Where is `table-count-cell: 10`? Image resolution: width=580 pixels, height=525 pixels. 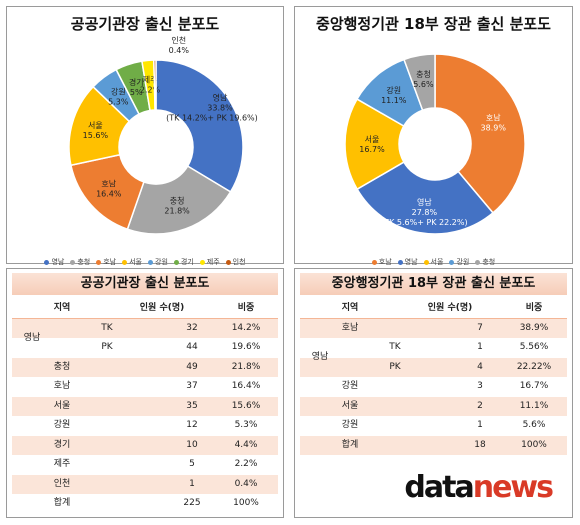
table-count-cell: 10 is located at coordinates (192, 444).